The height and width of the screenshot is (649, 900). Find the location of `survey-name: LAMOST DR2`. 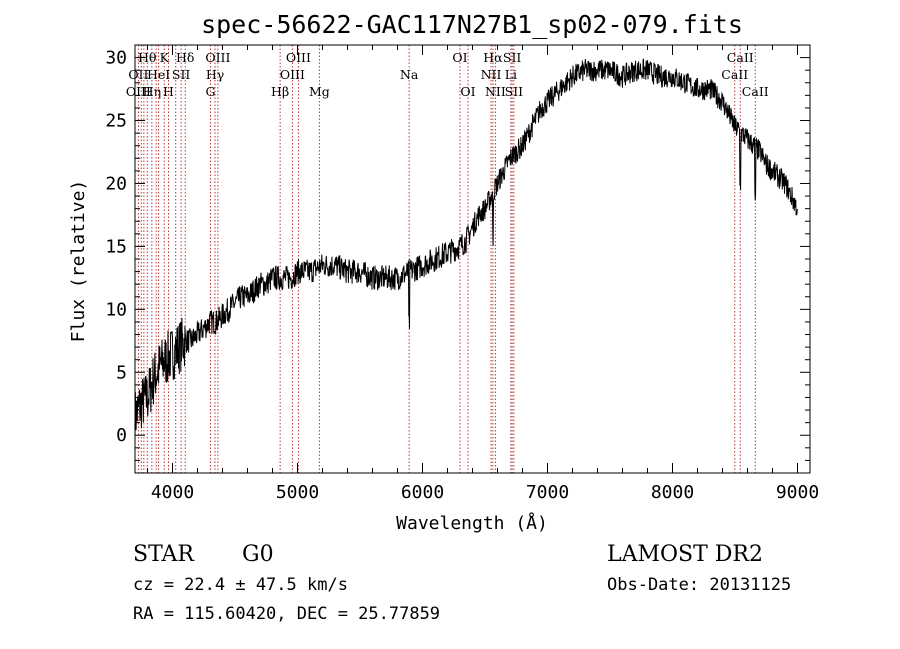

survey-name: LAMOST DR2 is located at coordinates (685, 554).